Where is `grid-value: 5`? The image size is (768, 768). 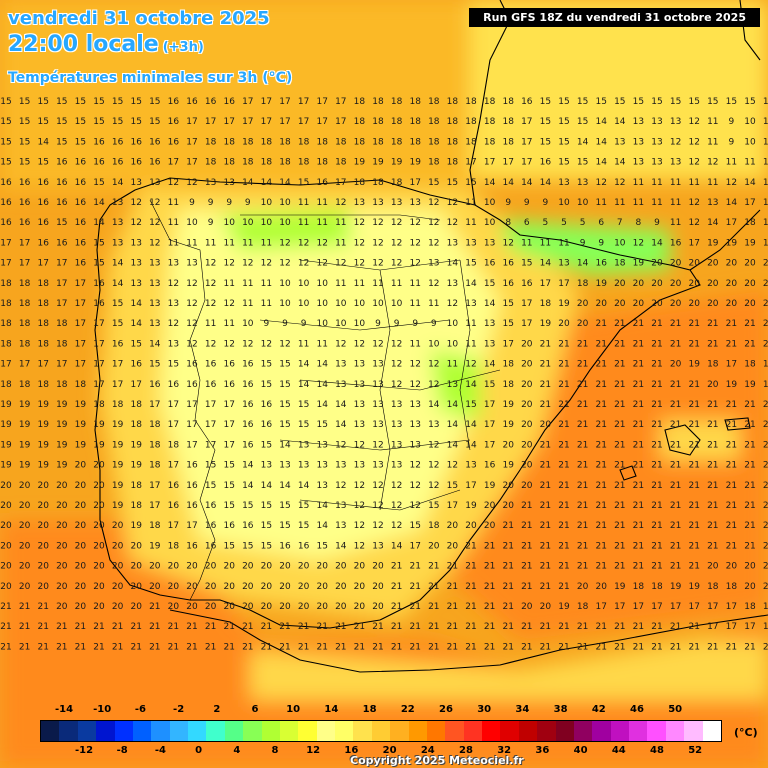
grid-value: 5 is located at coordinates (564, 223).